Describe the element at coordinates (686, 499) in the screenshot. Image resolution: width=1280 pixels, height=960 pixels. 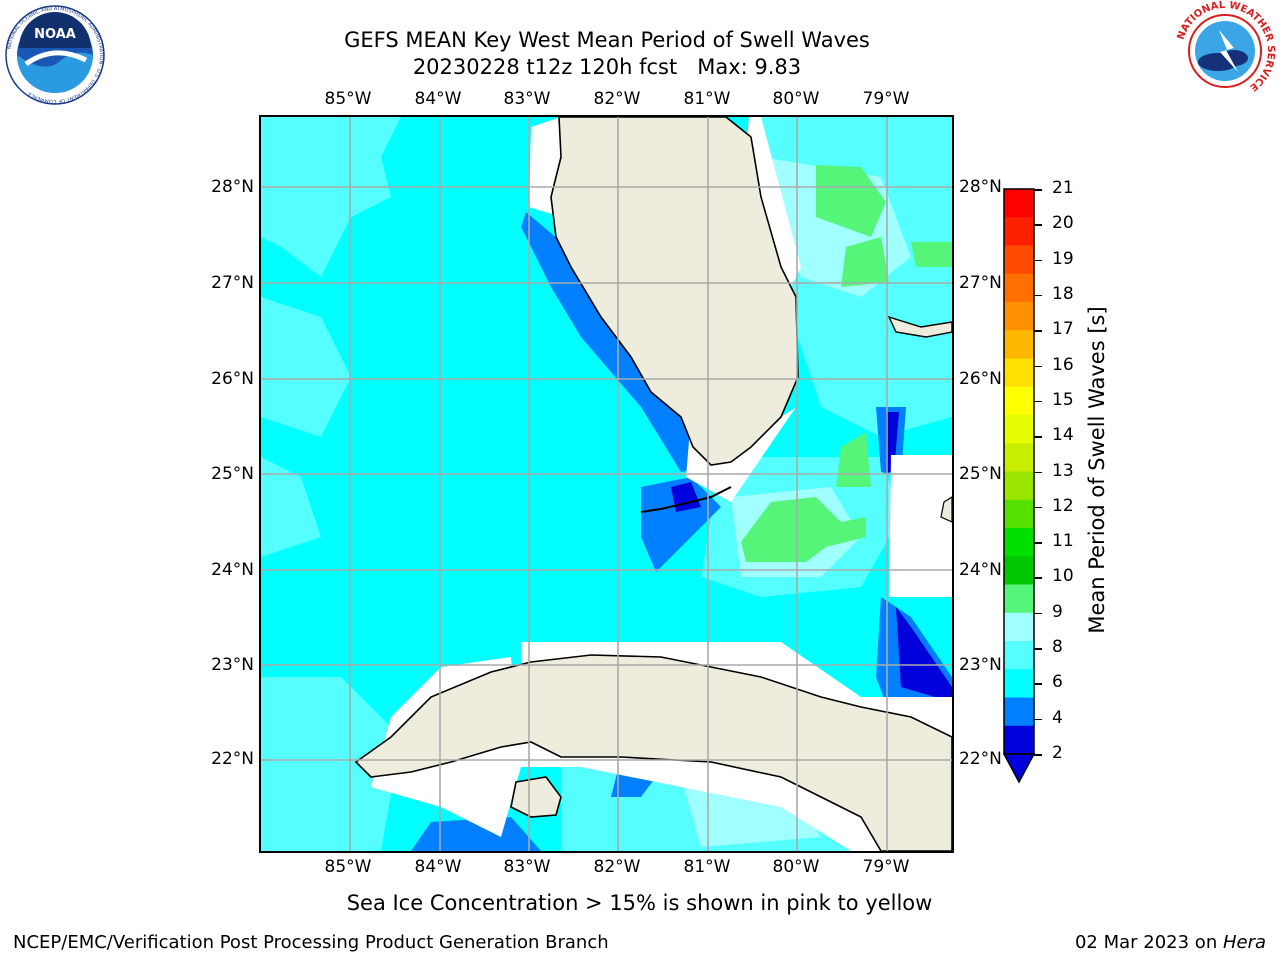
I see `florida-keys` at that location.